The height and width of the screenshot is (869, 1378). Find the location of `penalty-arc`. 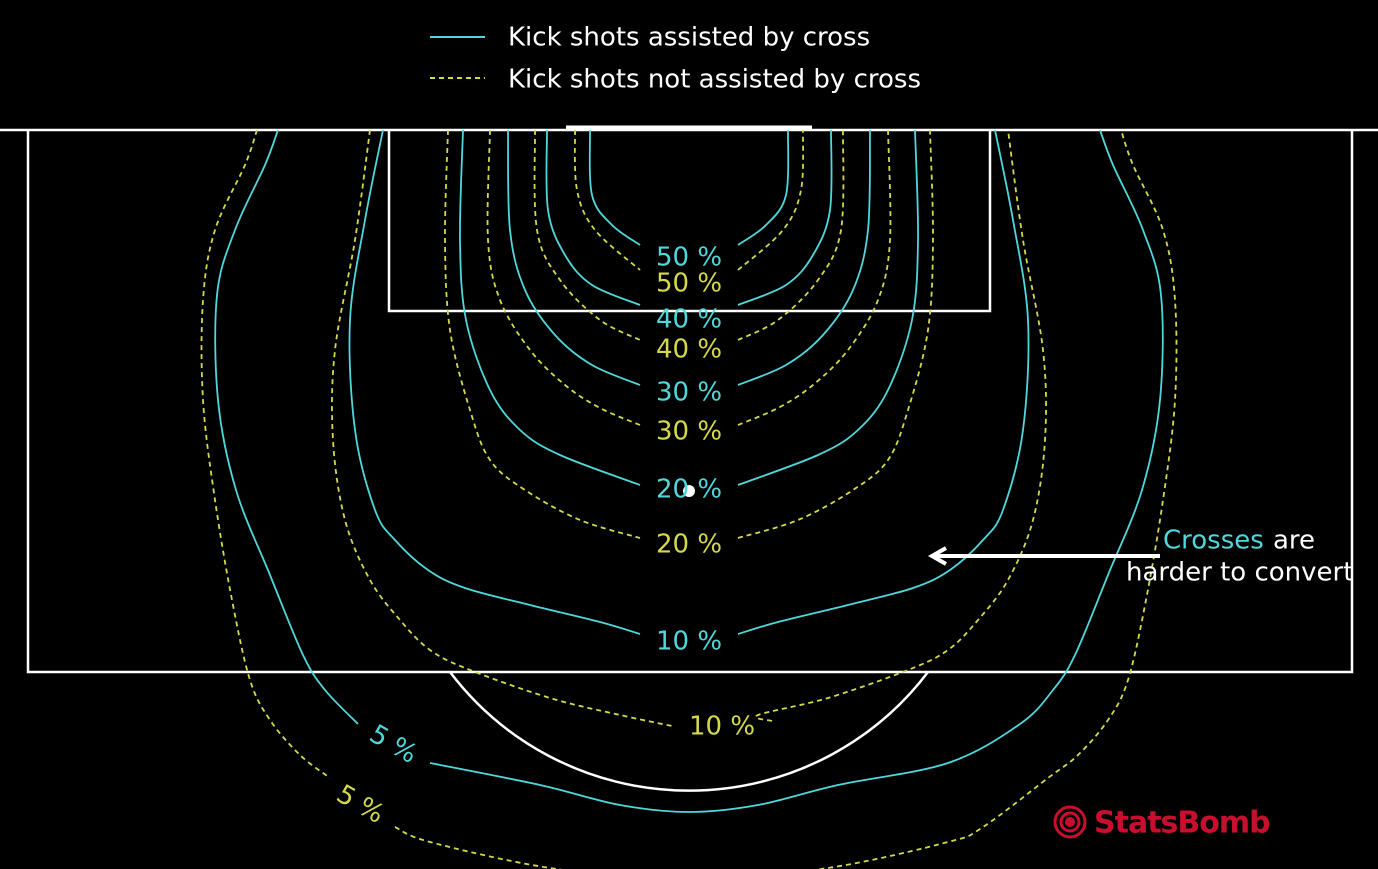

penalty-arc is located at coordinates (689, 731).